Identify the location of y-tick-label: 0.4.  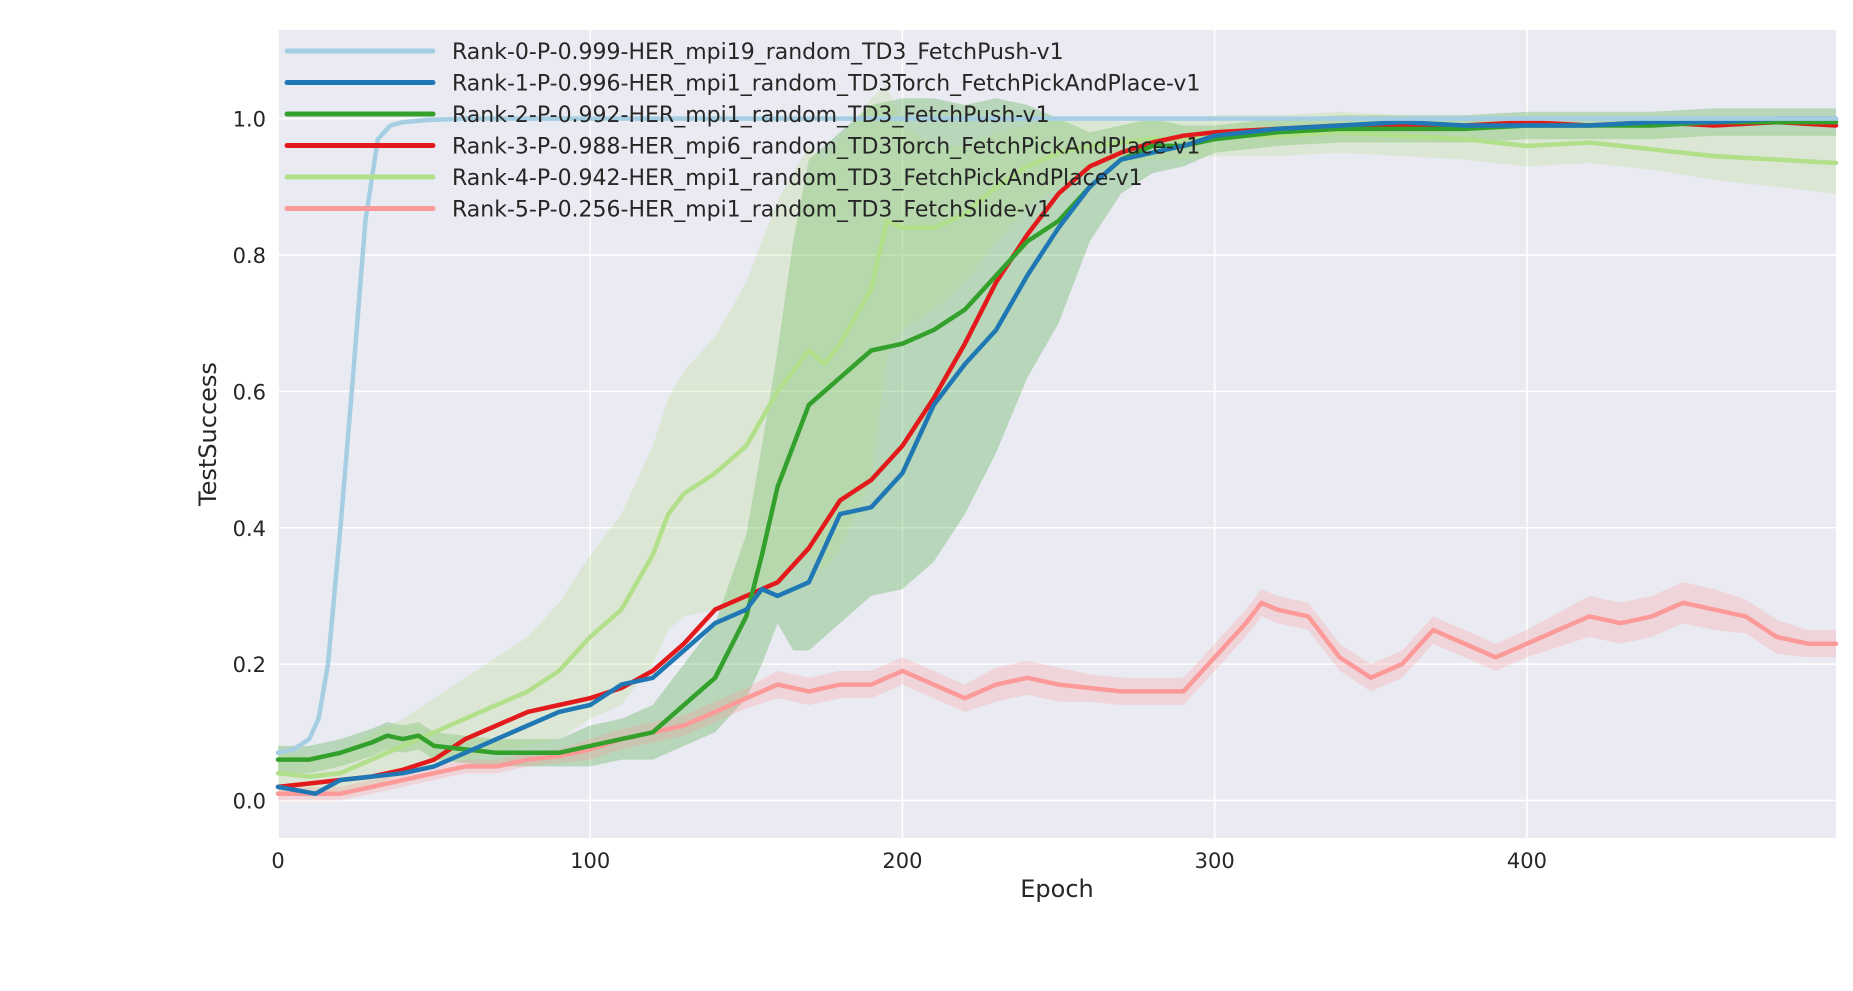
(249, 529).